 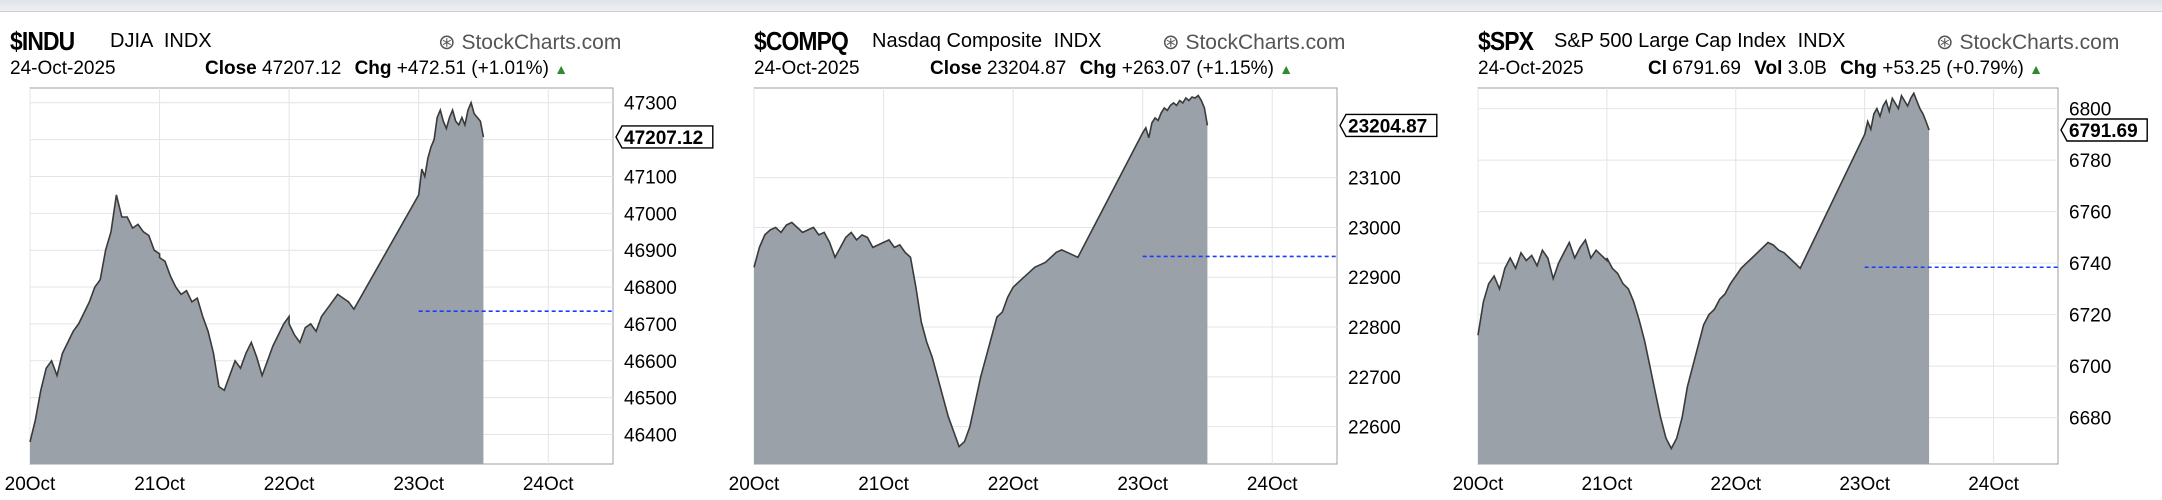 What do you see at coordinates (650, 399) in the screenshot?
I see `y-tick-label: 46500` at bounding box center [650, 399].